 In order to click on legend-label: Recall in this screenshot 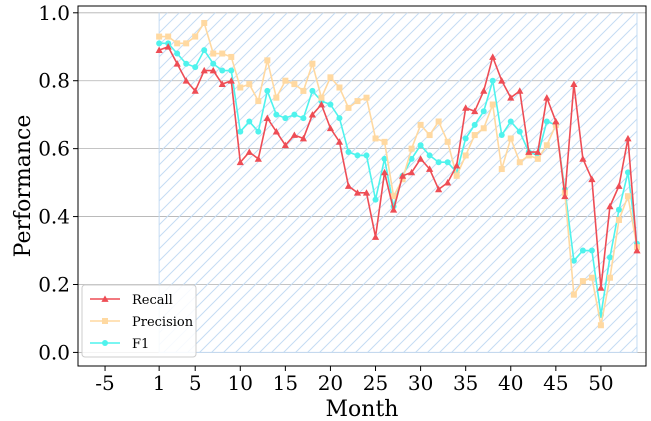, I will do `click(152, 300)`.